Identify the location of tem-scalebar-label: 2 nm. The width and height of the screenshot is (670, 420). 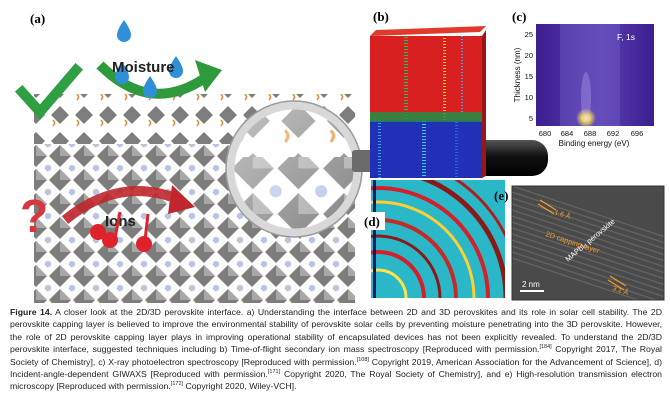
(531, 284).